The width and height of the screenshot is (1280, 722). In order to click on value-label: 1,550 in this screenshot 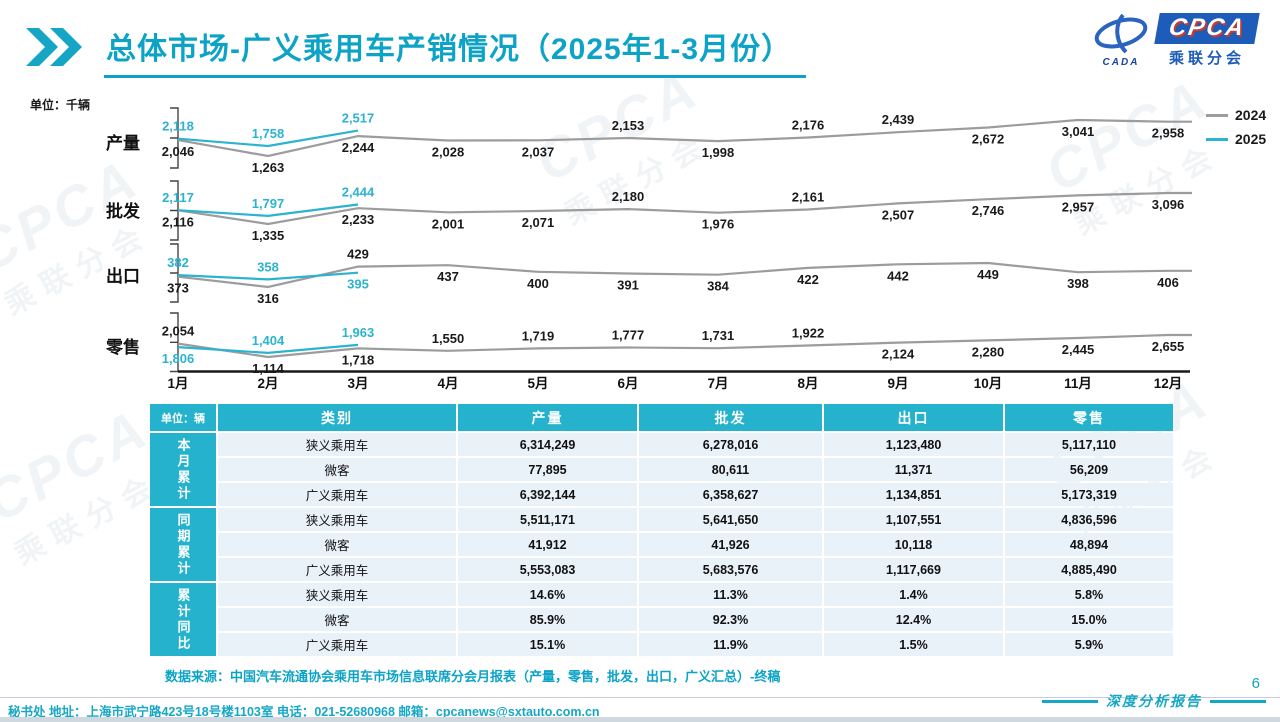, I will do `click(448, 338)`.